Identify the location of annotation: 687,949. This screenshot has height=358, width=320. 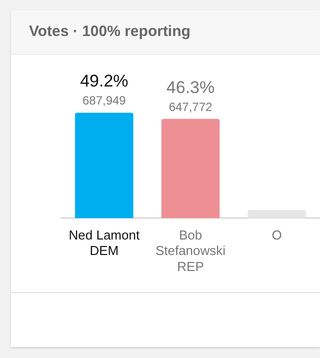
(104, 101).